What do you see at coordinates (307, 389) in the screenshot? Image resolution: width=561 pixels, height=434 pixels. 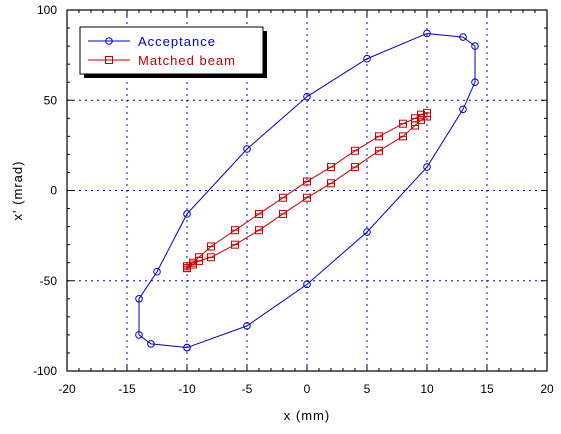 I see `x-tick-label: 0` at bounding box center [307, 389].